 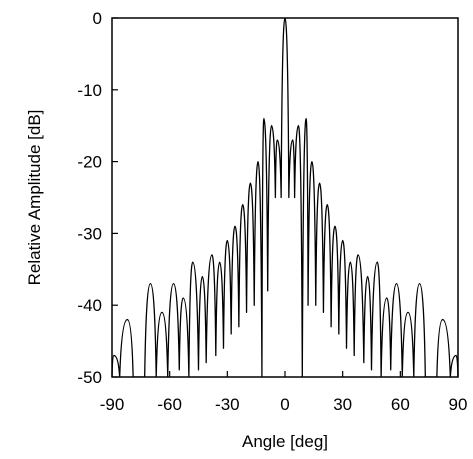 I want to click on y-tick-label: -20, so click(x=89, y=162).